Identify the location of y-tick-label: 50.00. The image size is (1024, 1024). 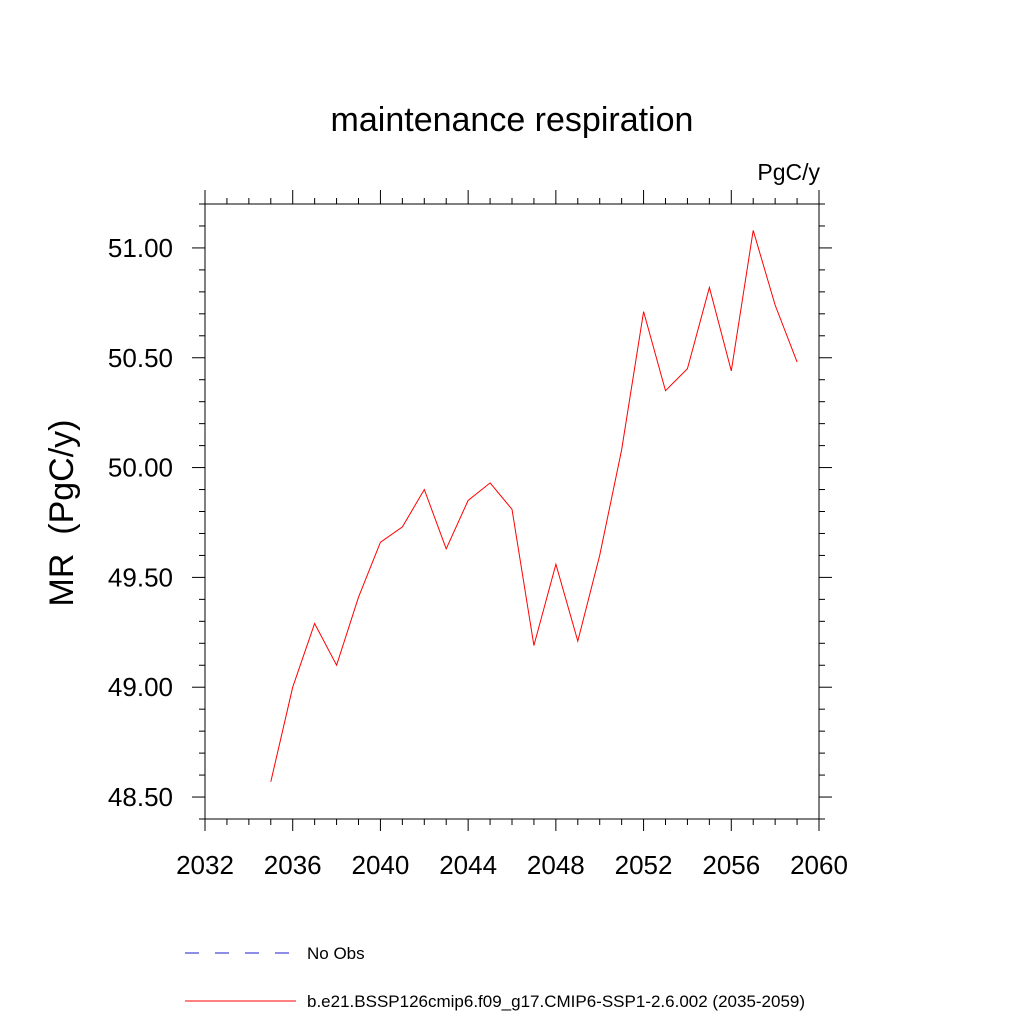
(140, 468).